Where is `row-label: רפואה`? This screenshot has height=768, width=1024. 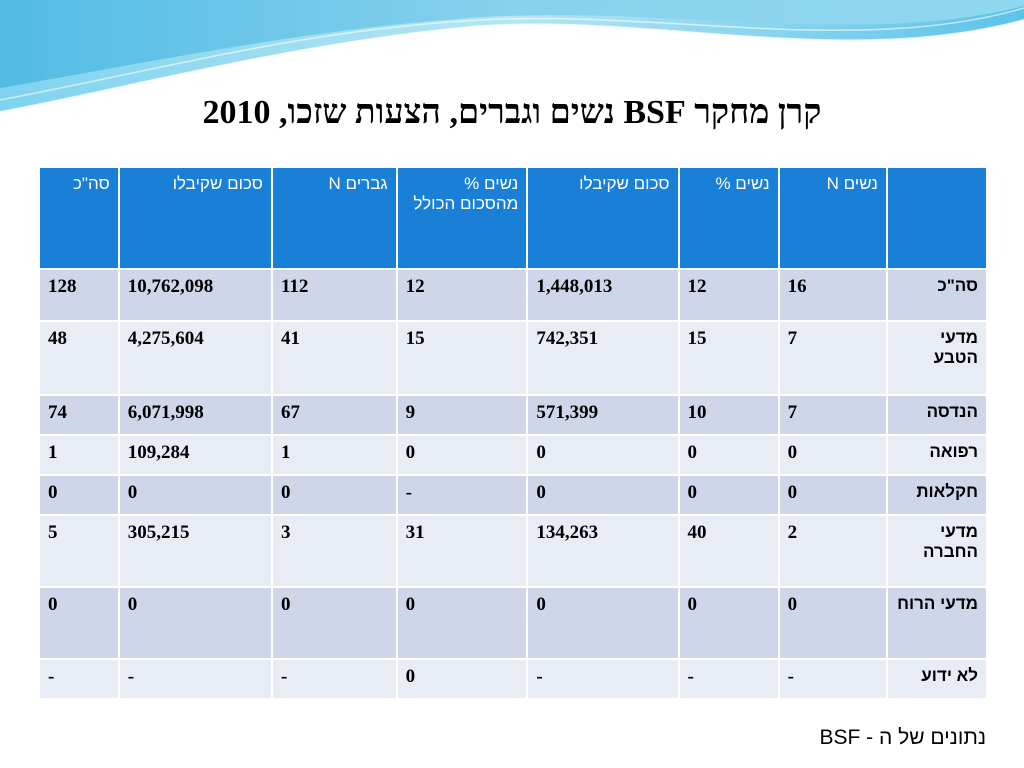 row-label: רפואה is located at coordinates (937, 455).